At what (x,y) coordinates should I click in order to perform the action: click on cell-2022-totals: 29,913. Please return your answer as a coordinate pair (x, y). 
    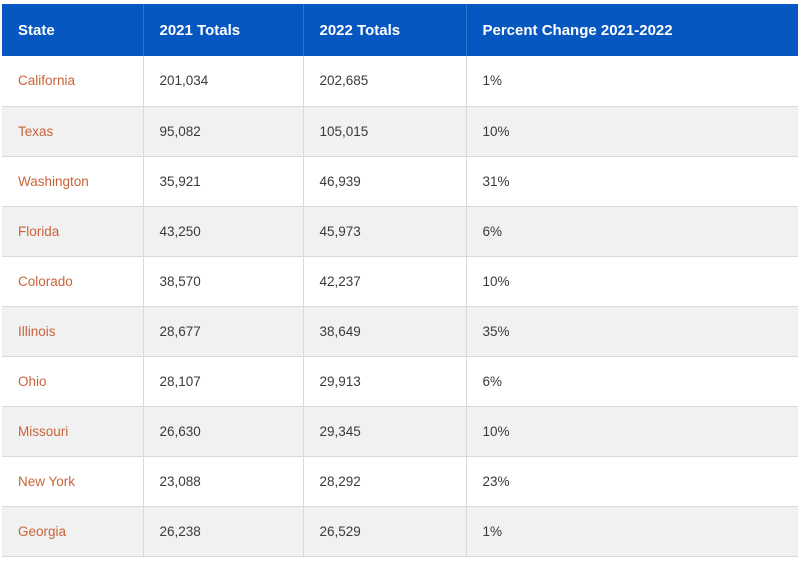
    Looking at the image, I should click on (385, 381).